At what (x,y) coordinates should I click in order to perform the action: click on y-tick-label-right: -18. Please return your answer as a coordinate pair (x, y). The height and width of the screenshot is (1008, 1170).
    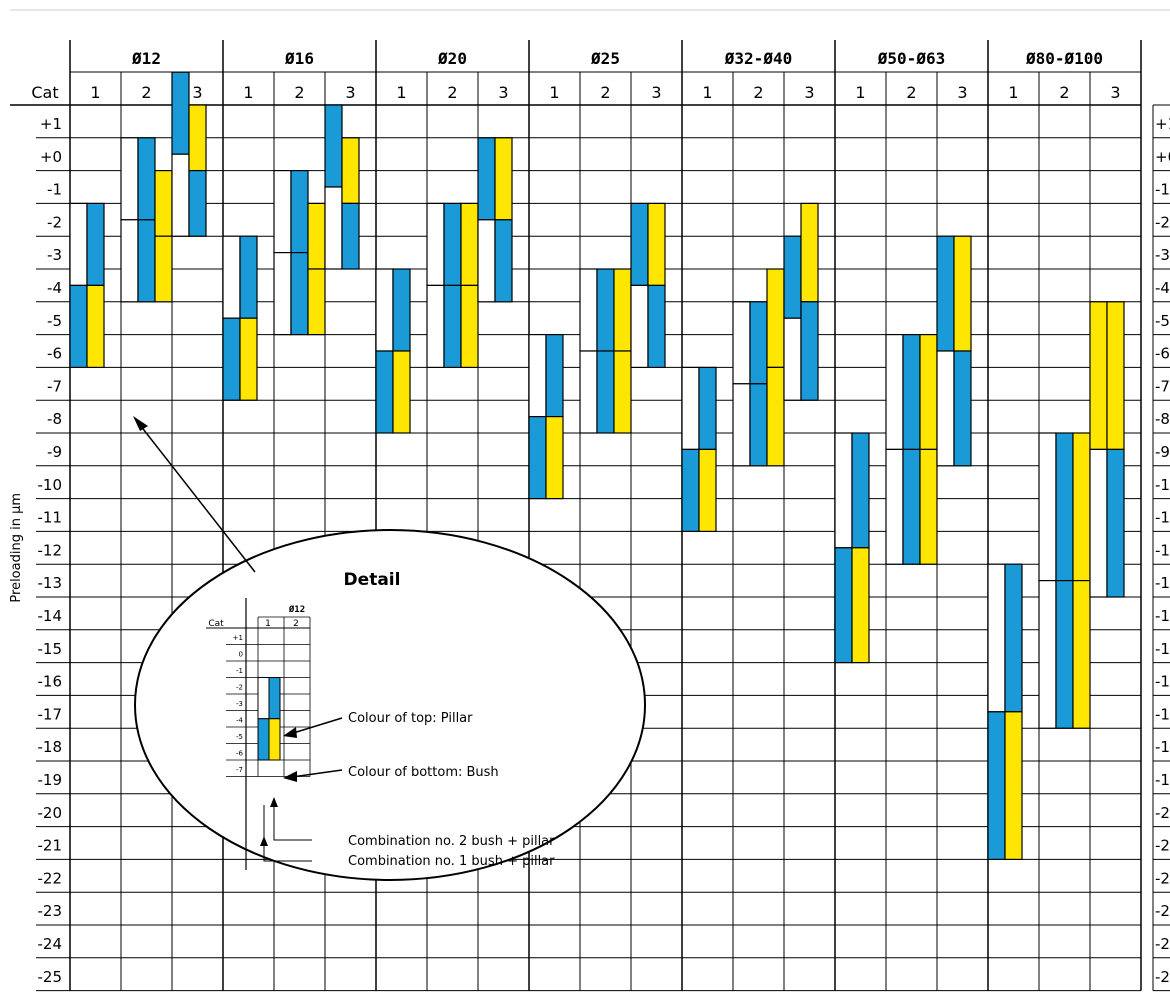
    Looking at the image, I should click on (1162, 747).